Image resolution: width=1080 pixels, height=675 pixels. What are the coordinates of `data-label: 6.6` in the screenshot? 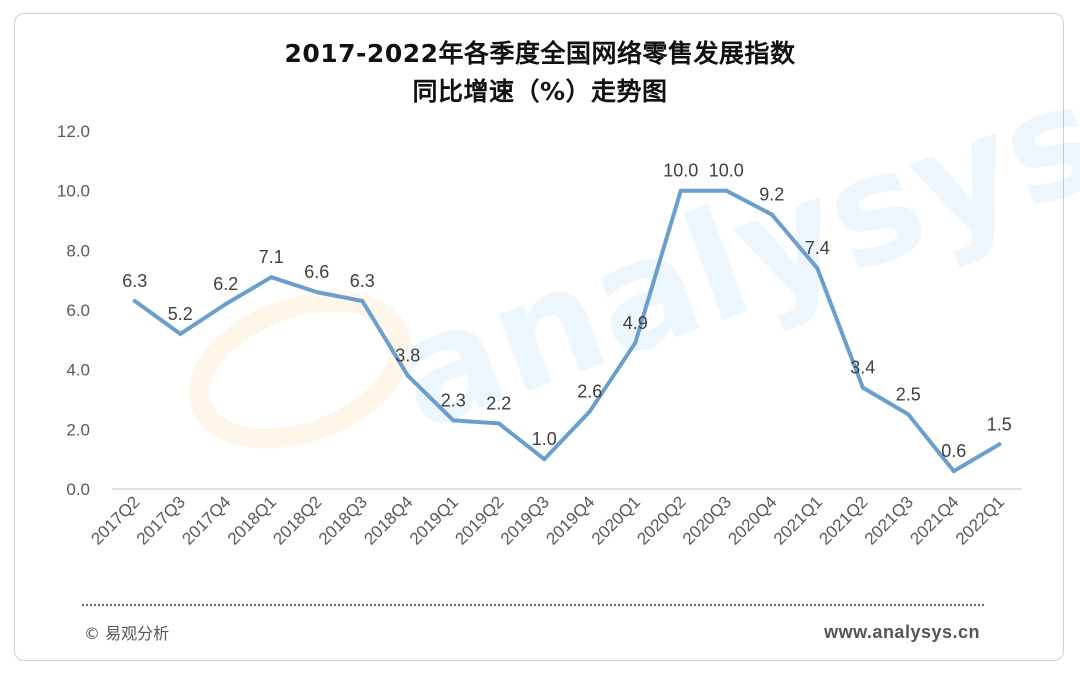 It's located at (316, 272).